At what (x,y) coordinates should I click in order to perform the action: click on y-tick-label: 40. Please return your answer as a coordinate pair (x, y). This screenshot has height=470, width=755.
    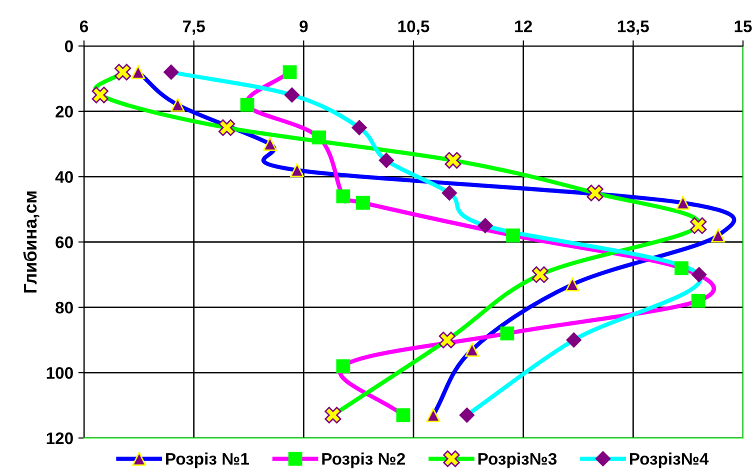
    Looking at the image, I should click on (64, 177).